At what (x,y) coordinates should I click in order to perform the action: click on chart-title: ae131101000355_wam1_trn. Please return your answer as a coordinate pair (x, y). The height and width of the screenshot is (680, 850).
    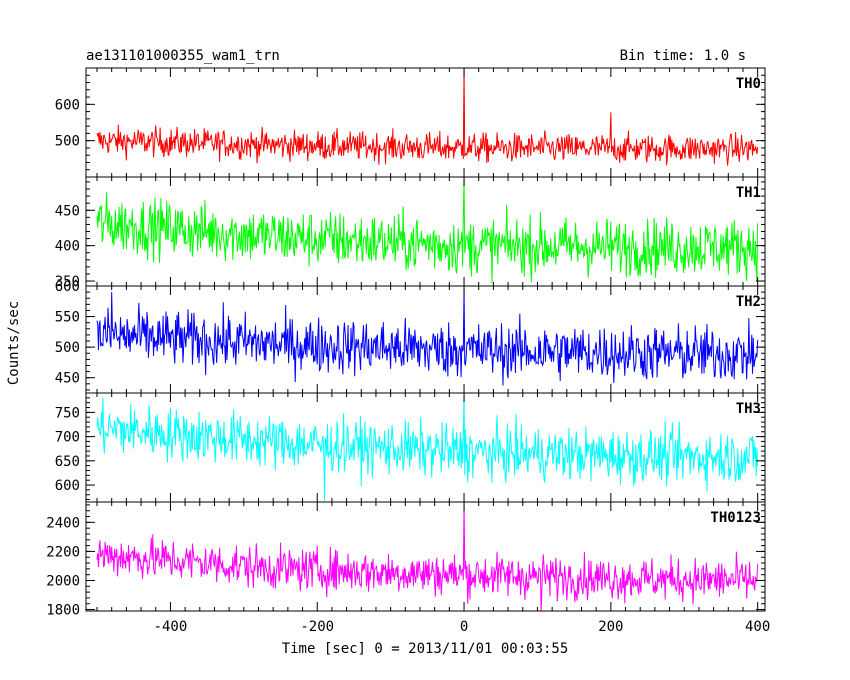
    Looking at the image, I should click on (183, 56).